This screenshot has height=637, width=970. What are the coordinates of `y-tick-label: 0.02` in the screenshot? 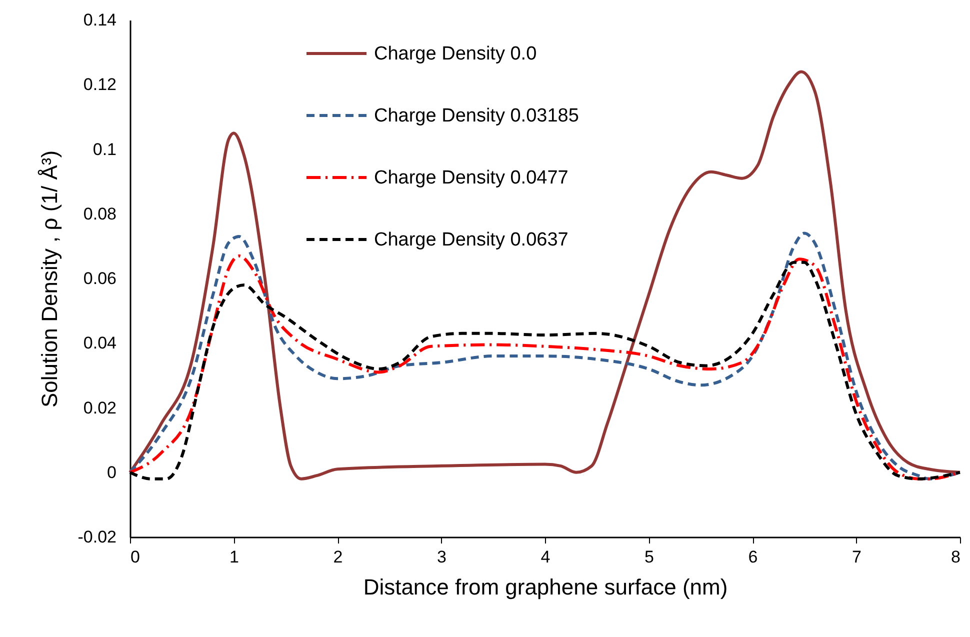 It's located at (99, 408).